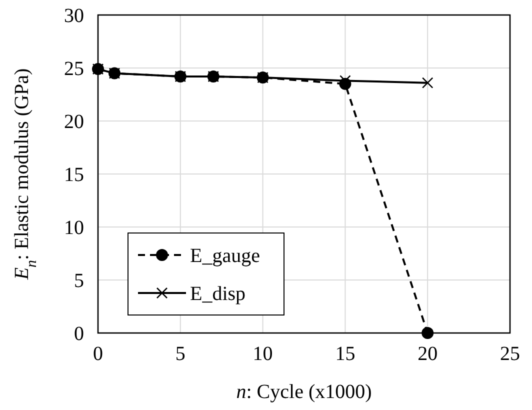 This screenshot has height=410, width=532. I want to click on x-tick-label: 20, so click(428, 354).